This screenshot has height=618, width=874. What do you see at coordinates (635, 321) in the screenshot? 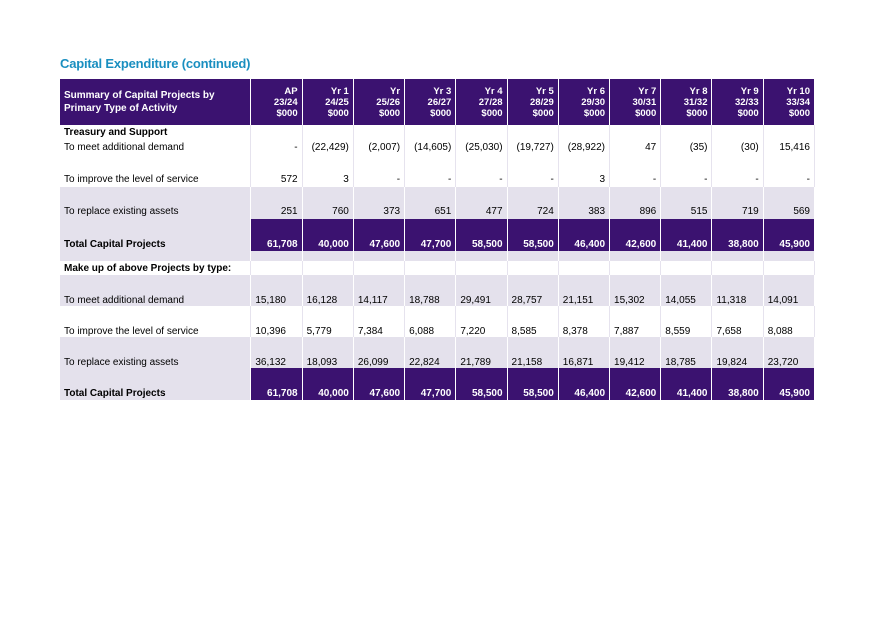
I see `value-cell: 7,887` at bounding box center [635, 321].